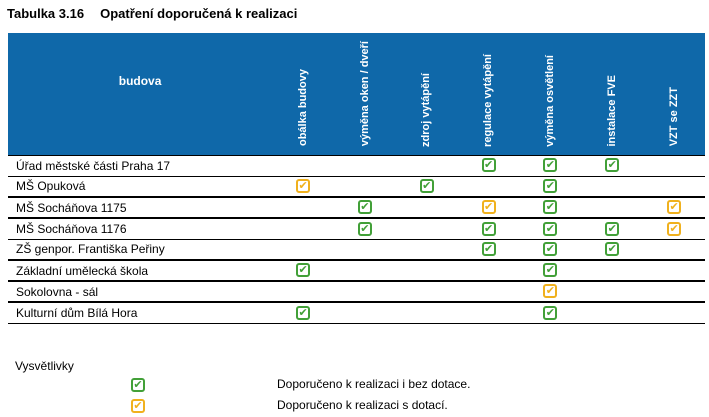  I want to click on table-row: Sokolovna - sál ✔, so click(356, 292).